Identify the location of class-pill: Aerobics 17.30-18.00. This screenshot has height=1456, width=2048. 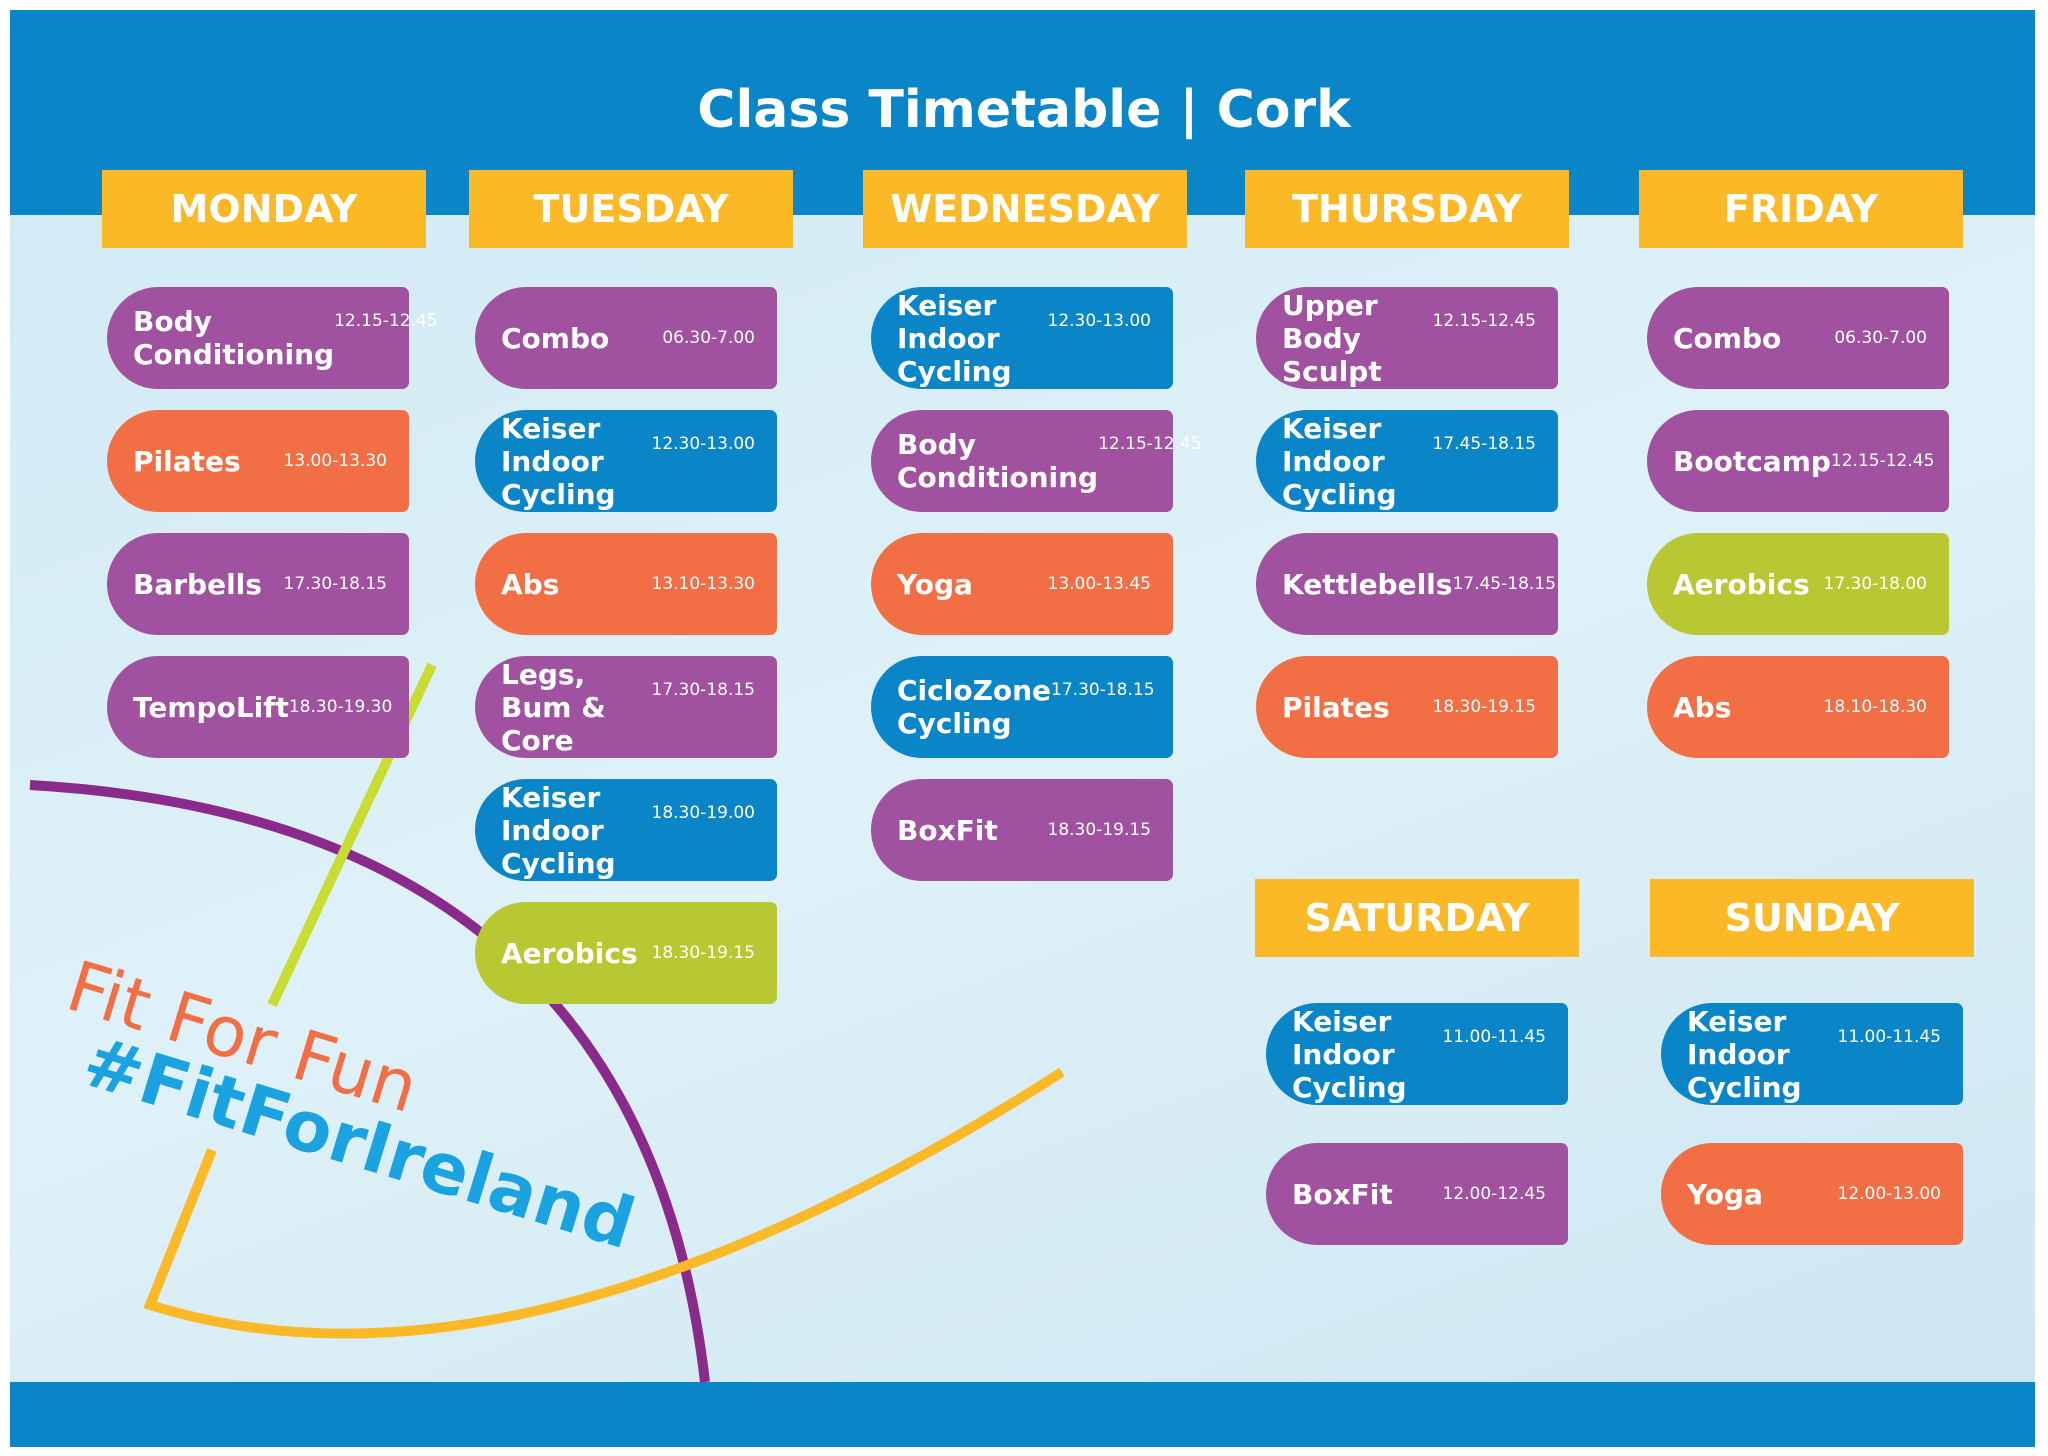
(1798, 584).